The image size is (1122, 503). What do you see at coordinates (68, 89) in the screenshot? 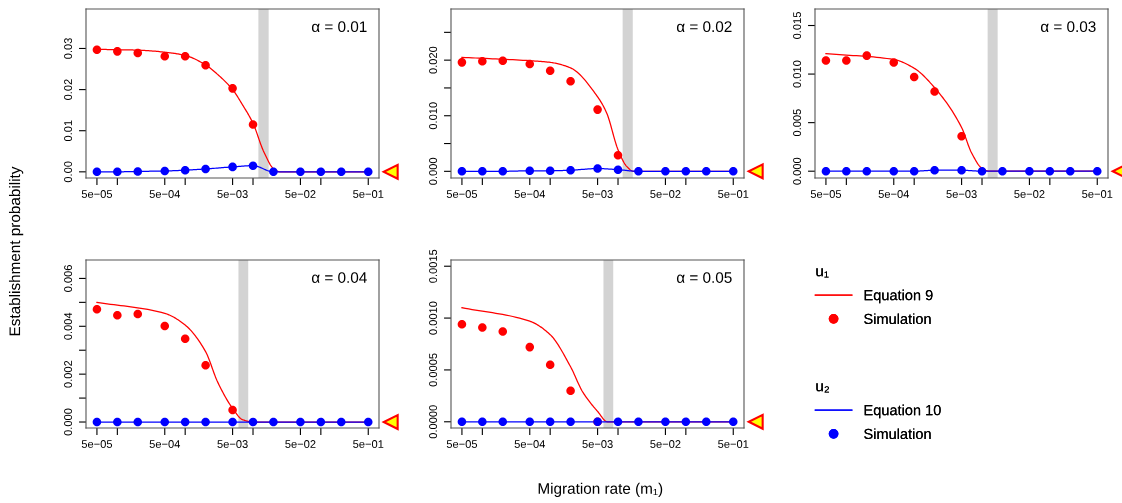
I see `y-tick-label: 0.02` at bounding box center [68, 89].